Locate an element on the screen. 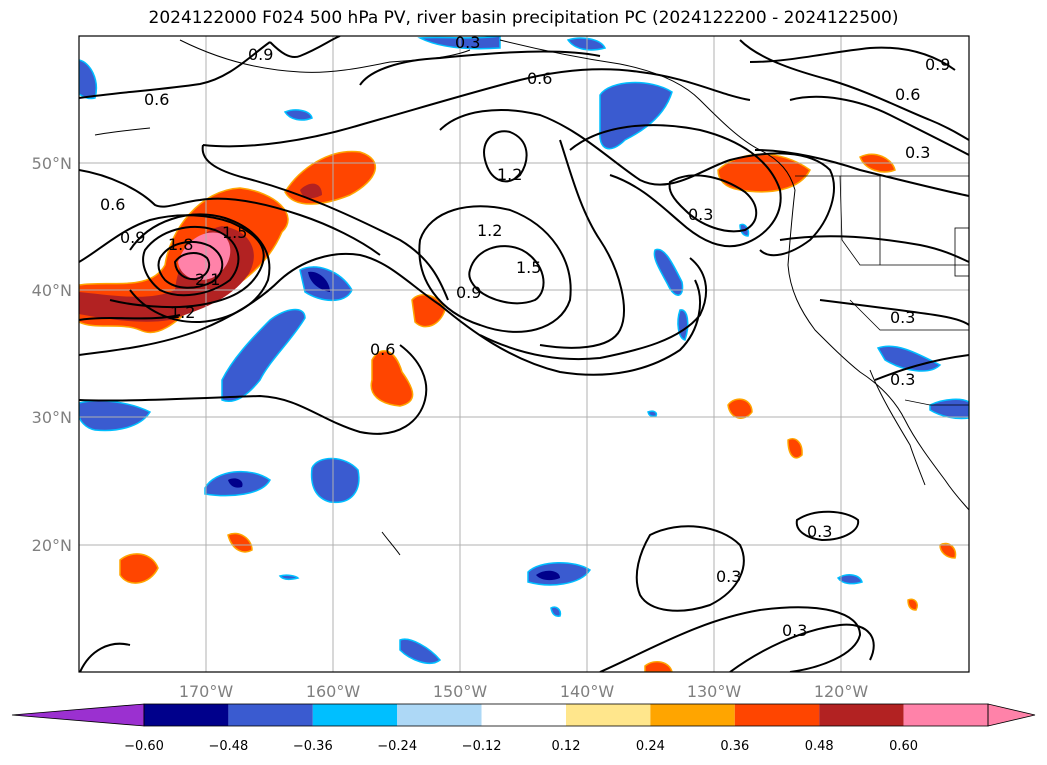 This screenshot has height=765, width=1047. colorbar-tick-label: 0.60 is located at coordinates (903, 746).